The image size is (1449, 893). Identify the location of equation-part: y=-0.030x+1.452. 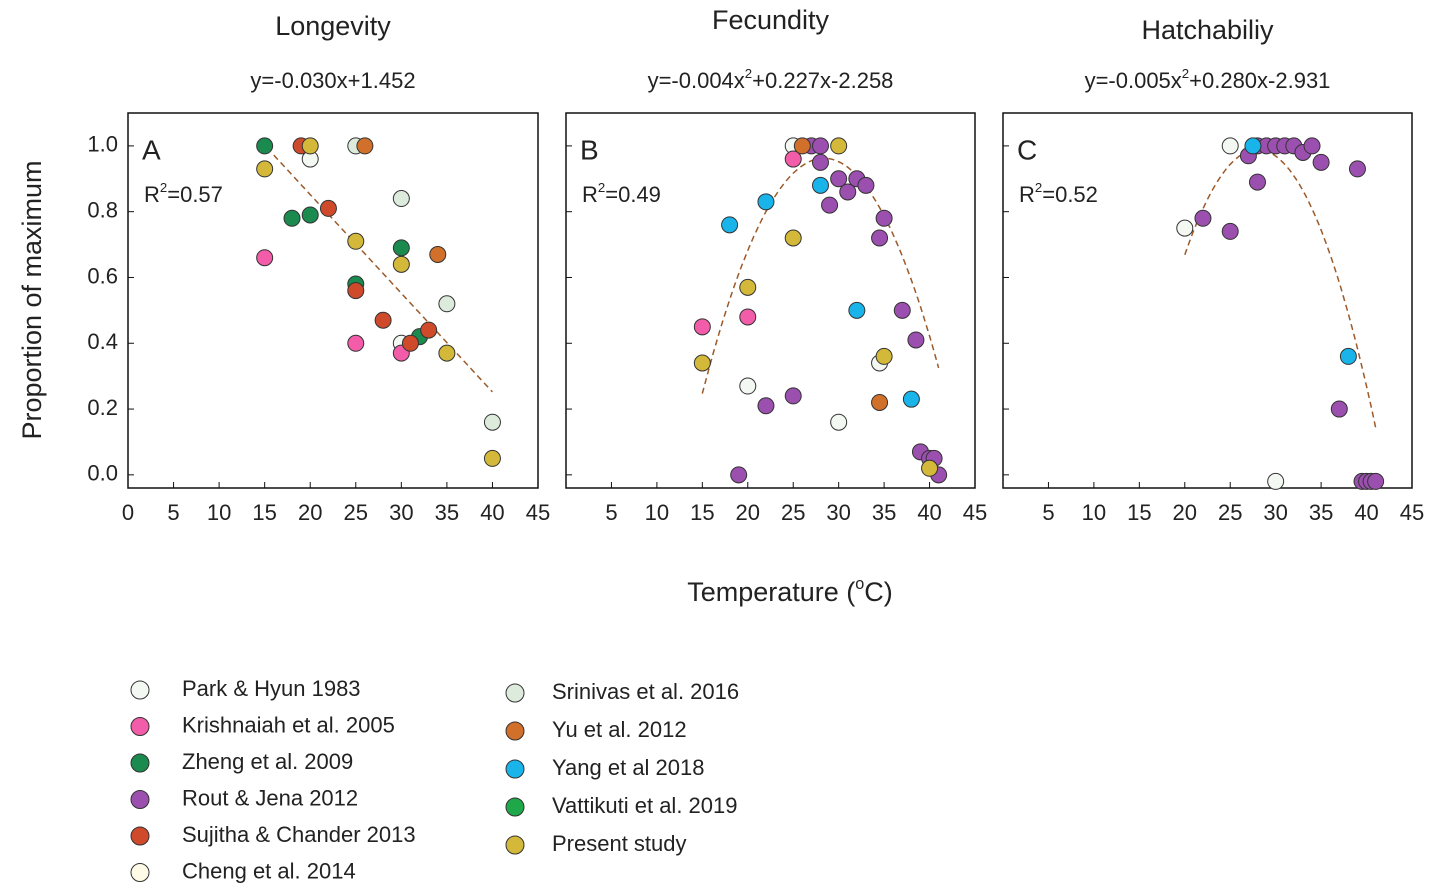
(332, 80).